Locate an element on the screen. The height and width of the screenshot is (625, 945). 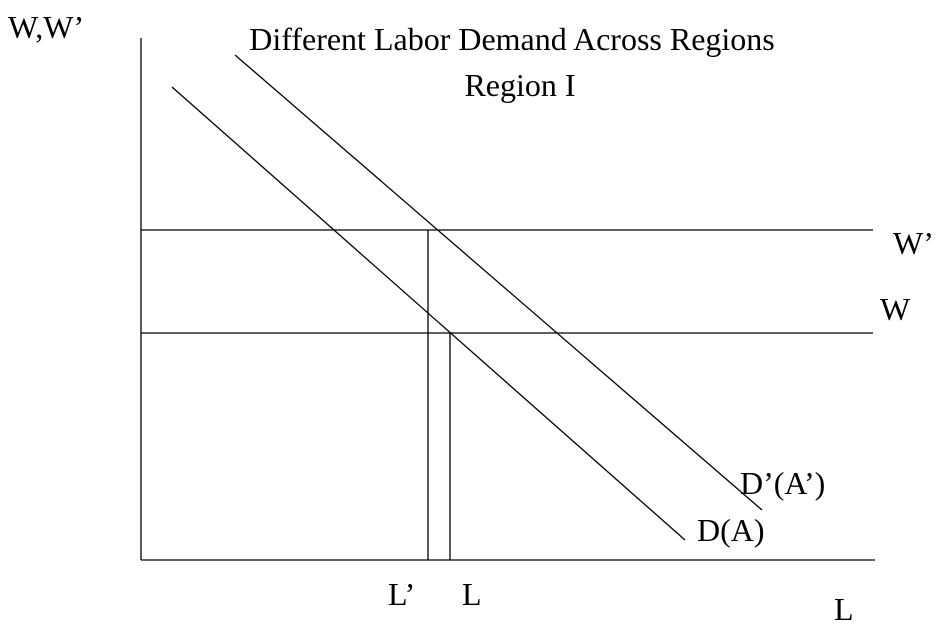
subtitle: Region I is located at coordinates (519, 85).